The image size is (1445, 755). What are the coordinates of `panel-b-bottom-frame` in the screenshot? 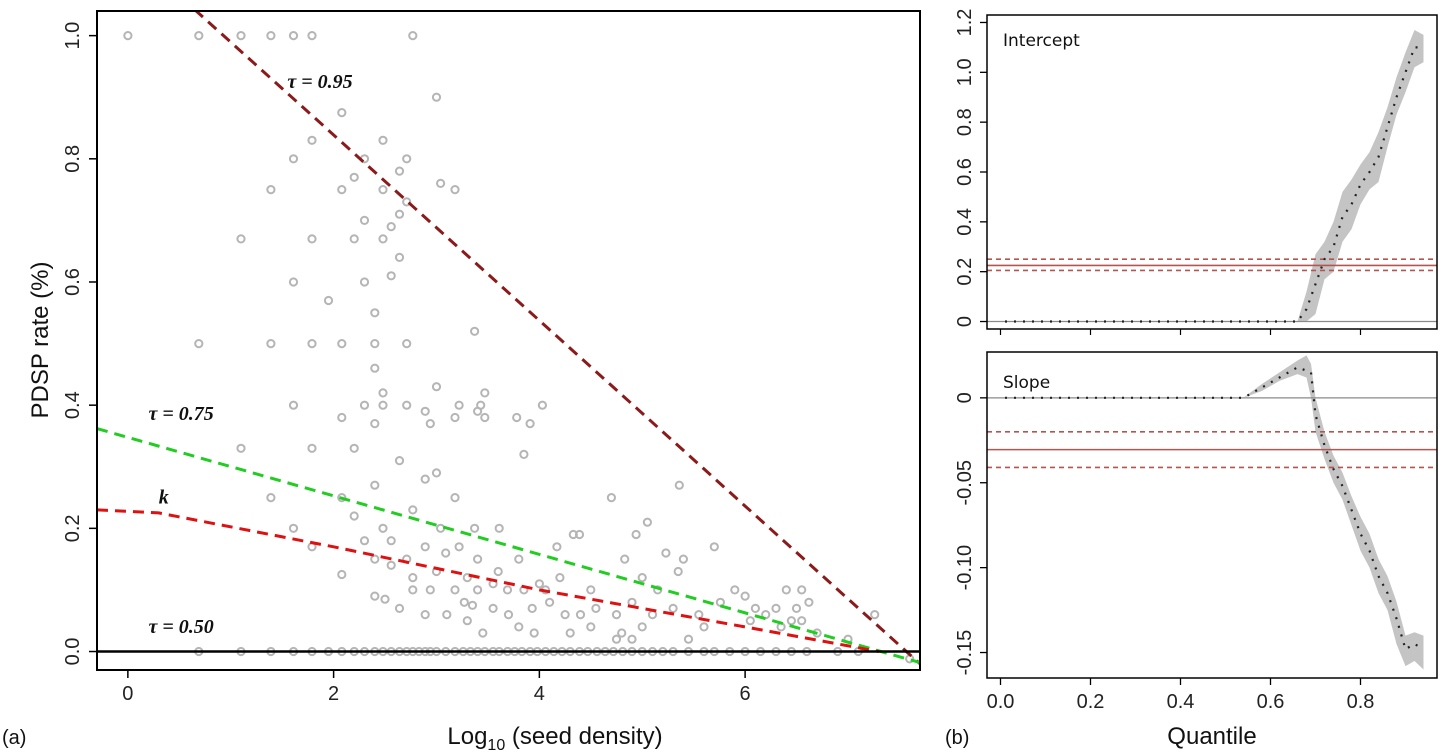 It's located at (1212, 515).